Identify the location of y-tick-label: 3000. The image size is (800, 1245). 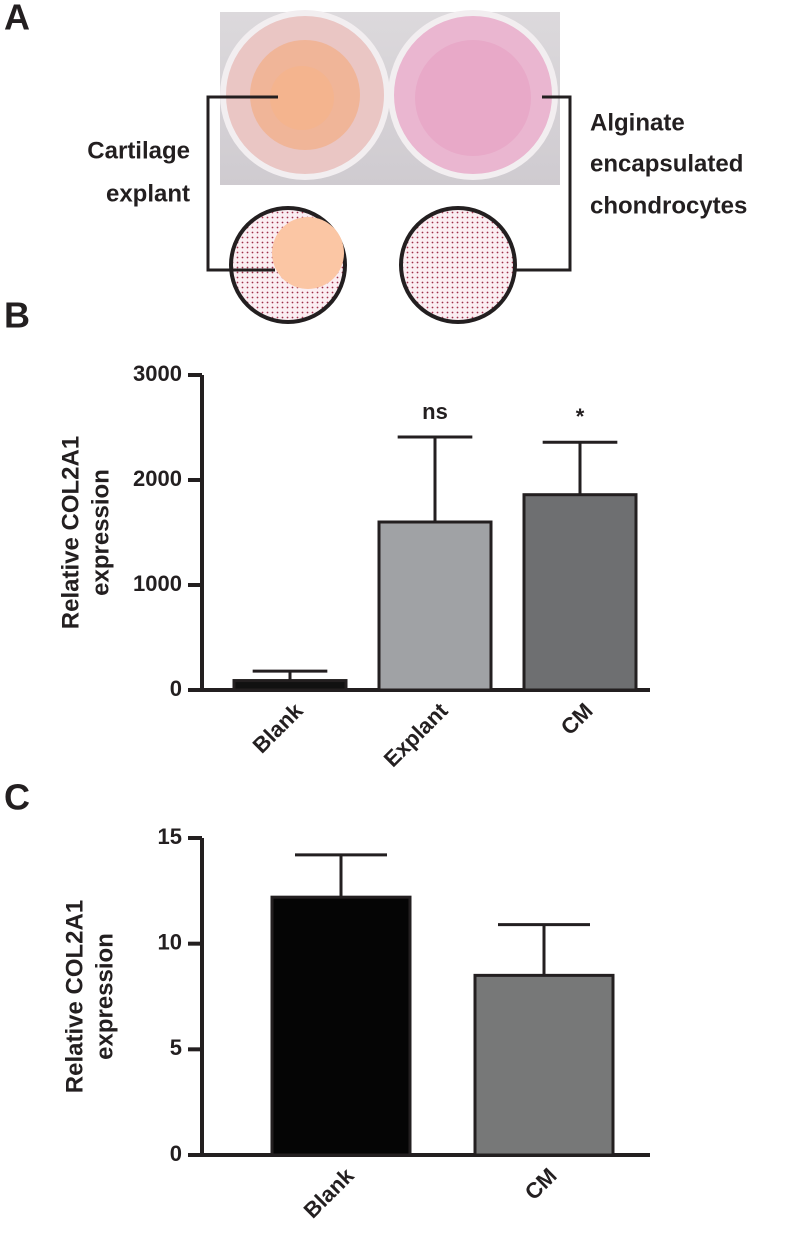
(157, 373).